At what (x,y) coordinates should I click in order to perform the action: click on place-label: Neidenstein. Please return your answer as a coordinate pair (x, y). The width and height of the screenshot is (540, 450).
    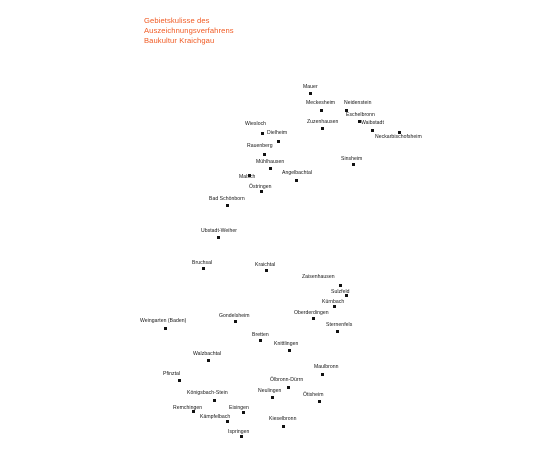
    Looking at the image, I should click on (358, 103).